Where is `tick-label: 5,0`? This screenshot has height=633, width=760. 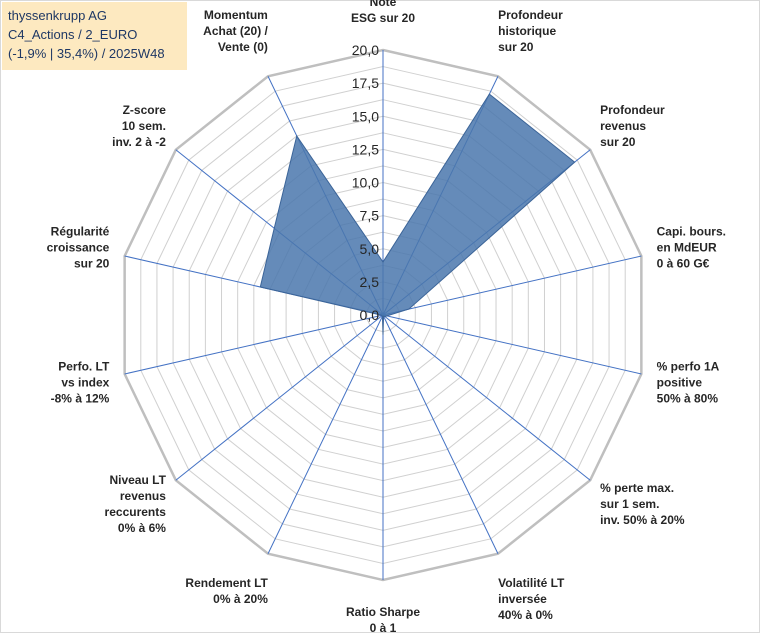
tick-label: 5,0 is located at coordinates (370, 249).